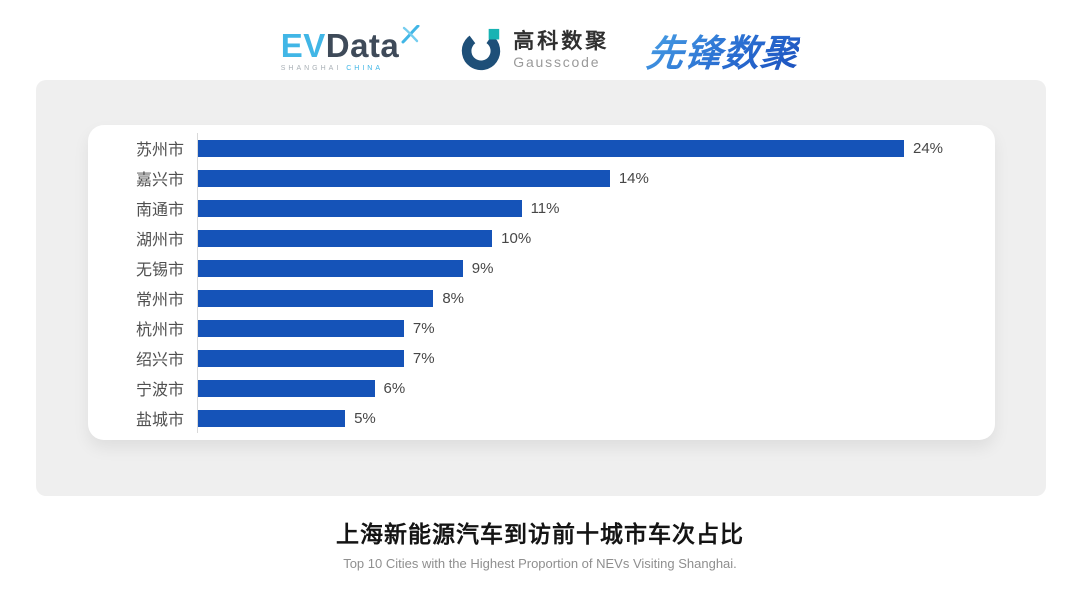 This screenshot has width=1080, height=608. I want to click on bar-track: 24%, so click(596, 148).